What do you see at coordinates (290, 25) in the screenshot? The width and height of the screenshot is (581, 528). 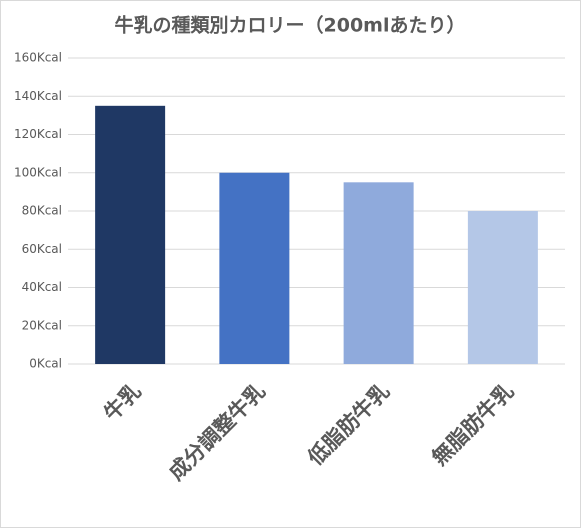 I see `chart-title: 牛乳の種類別カロリー（200mlあたり）` at bounding box center [290, 25].